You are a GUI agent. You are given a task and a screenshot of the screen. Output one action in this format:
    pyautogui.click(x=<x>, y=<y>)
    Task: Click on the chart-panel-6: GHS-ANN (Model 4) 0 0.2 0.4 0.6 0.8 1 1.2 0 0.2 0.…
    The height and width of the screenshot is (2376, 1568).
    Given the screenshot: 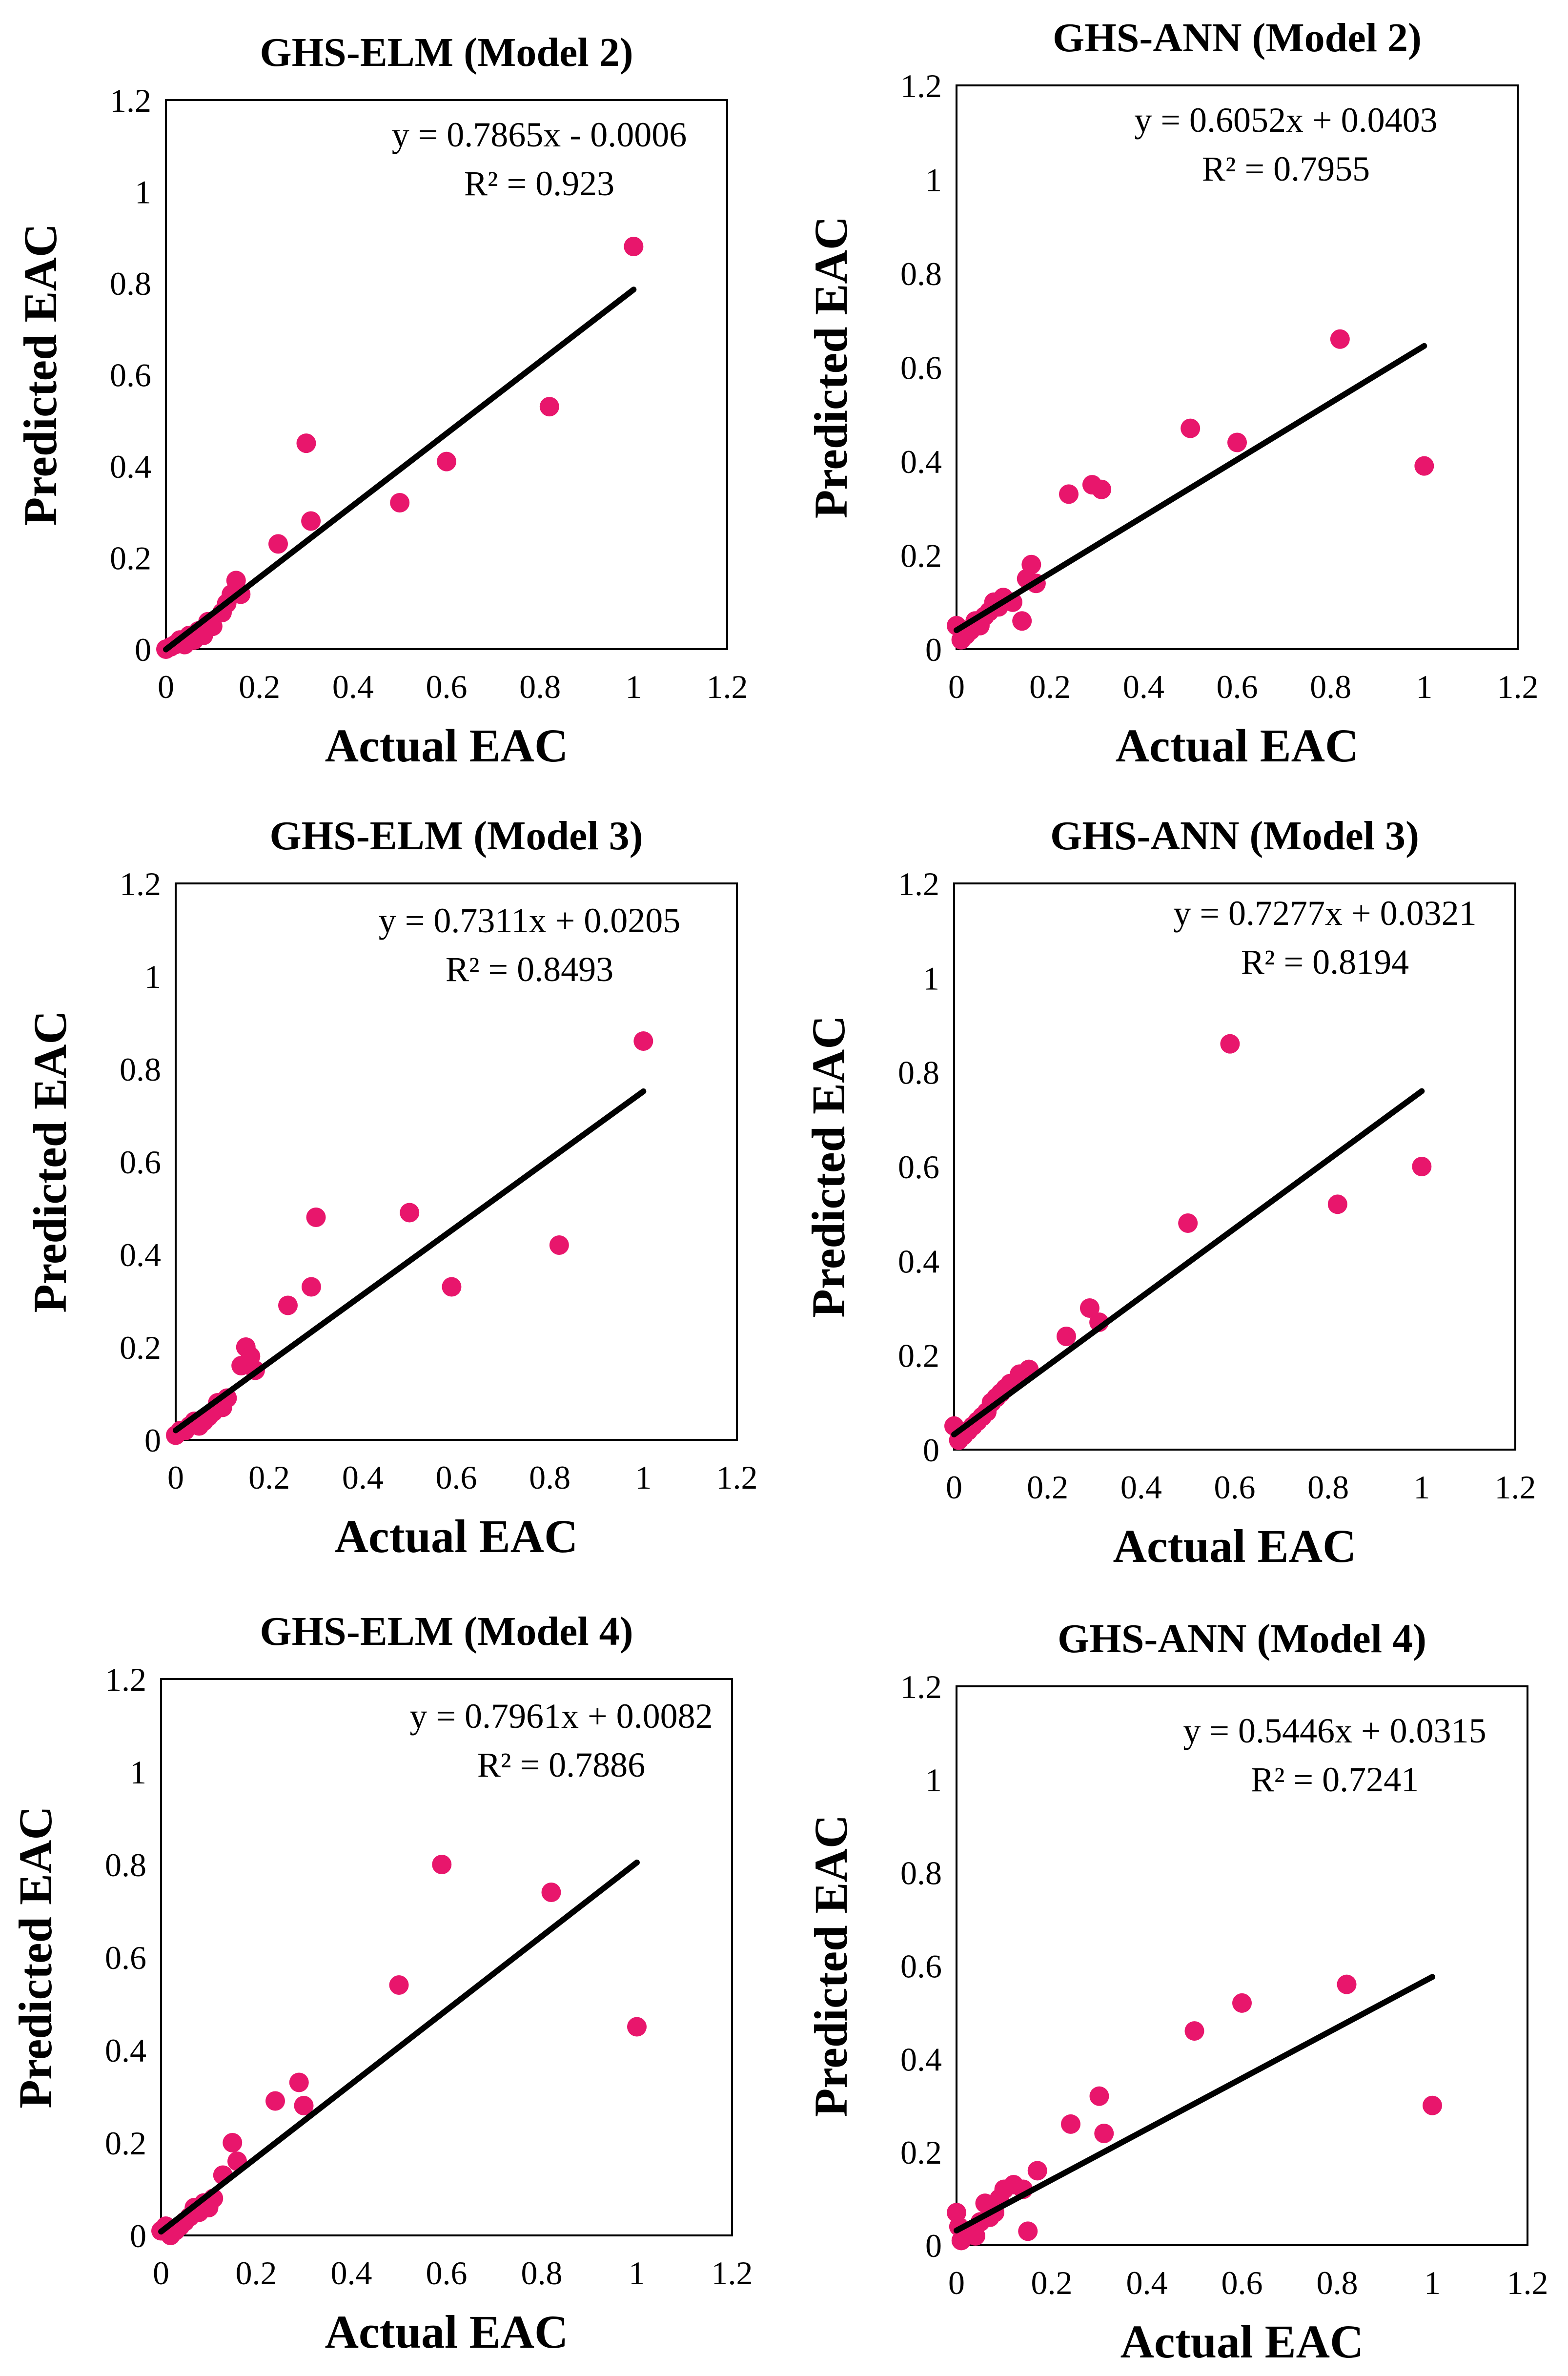 What is the action you would take?
    pyautogui.click(x=1176, y=1992)
    